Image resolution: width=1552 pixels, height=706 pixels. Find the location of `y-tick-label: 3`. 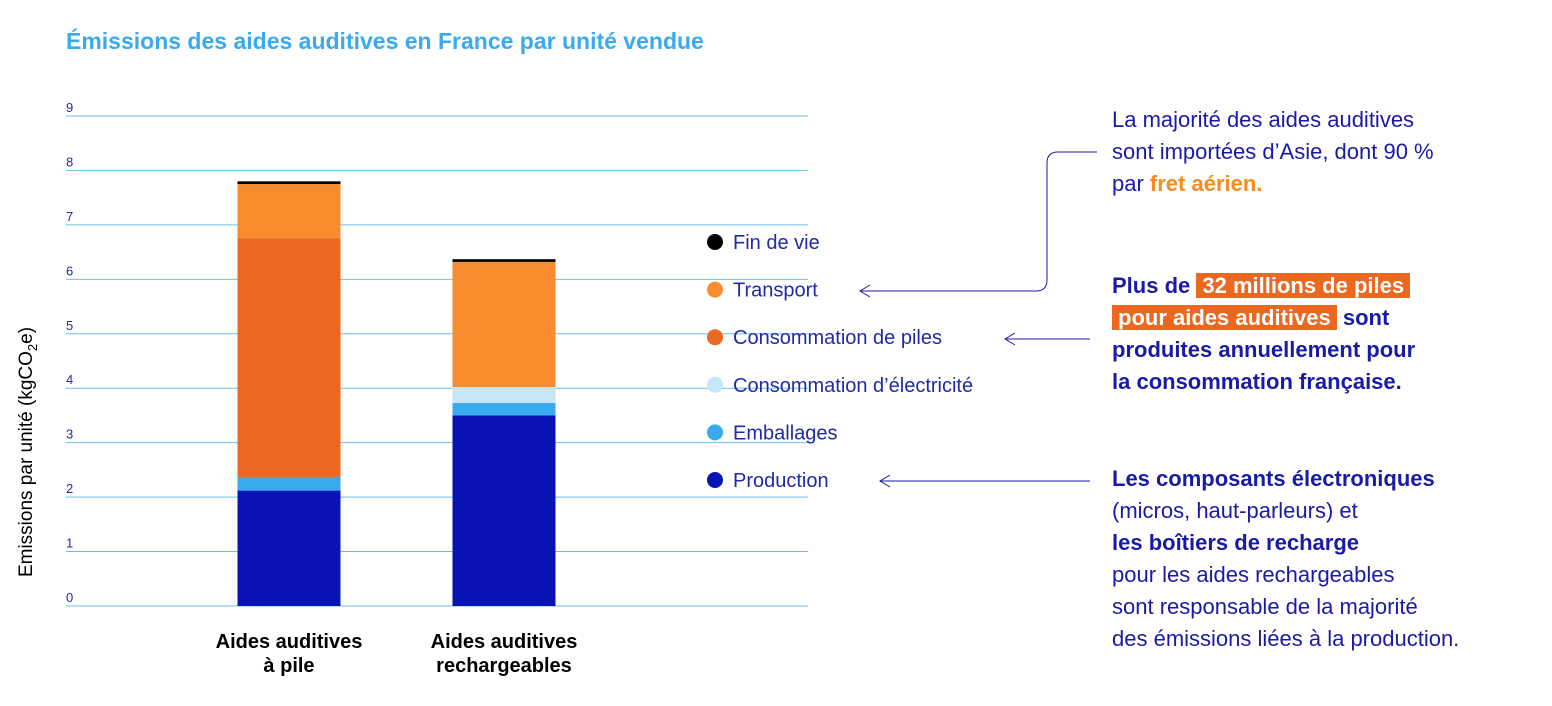

y-tick-label: 3 is located at coordinates (69, 434).